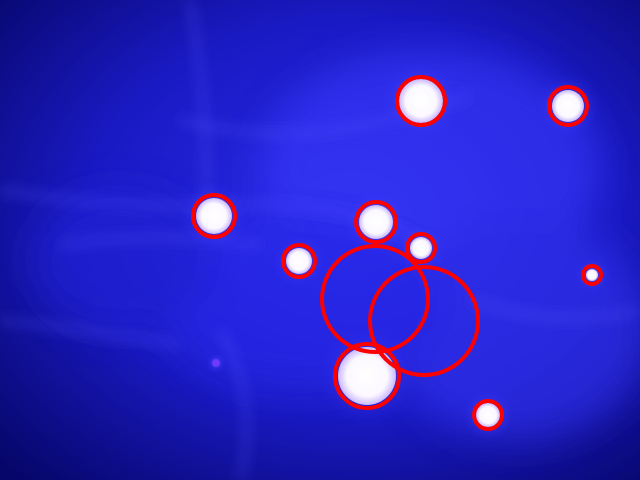 The width and height of the screenshot is (640, 480). Describe the element at coordinates (216, 363) in the screenshot. I see `faint-dot` at that location.